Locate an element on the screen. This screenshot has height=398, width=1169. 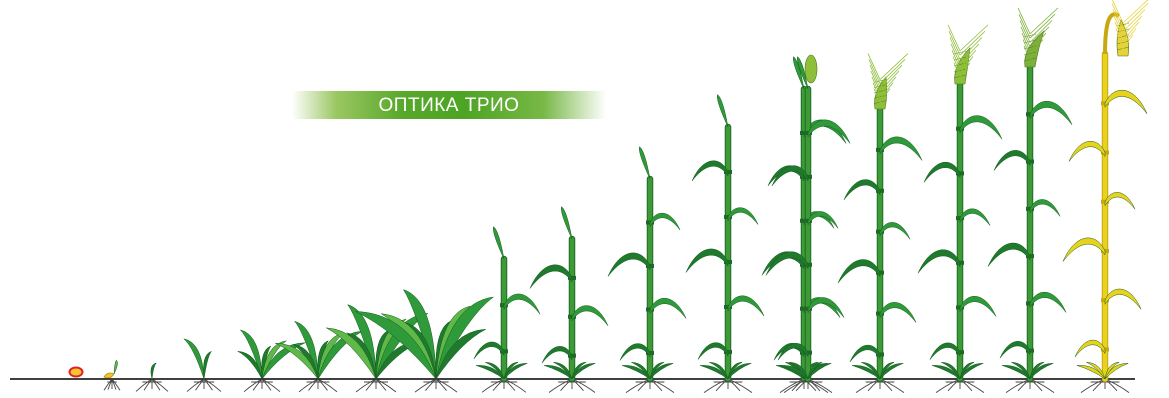
stage-seed is located at coordinates (76, 372).